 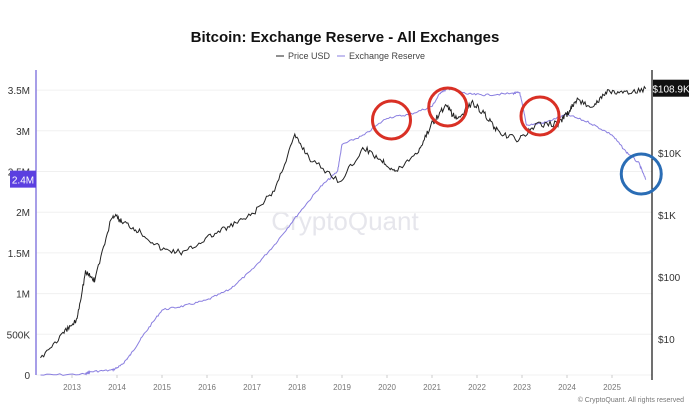 What do you see at coordinates (670, 154) in the screenshot?
I see `right-tick-label: $10K` at bounding box center [670, 154].